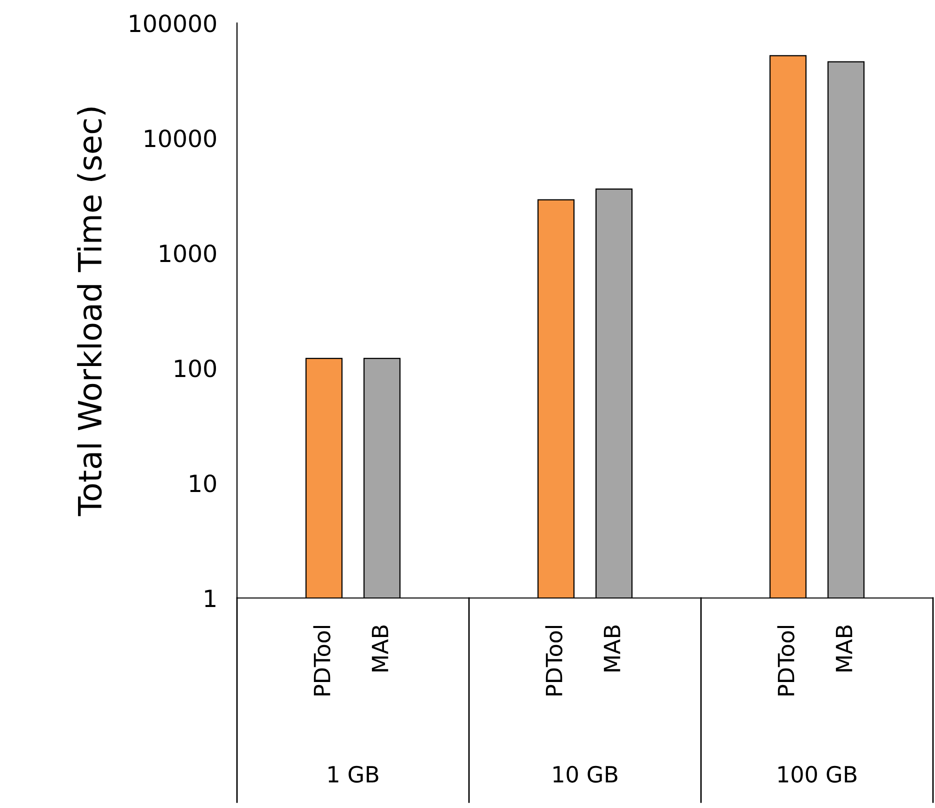  What do you see at coordinates (817, 774) in the screenshot?
I see `x-tick-label: 100 GB` at bounding box center [817, 774].